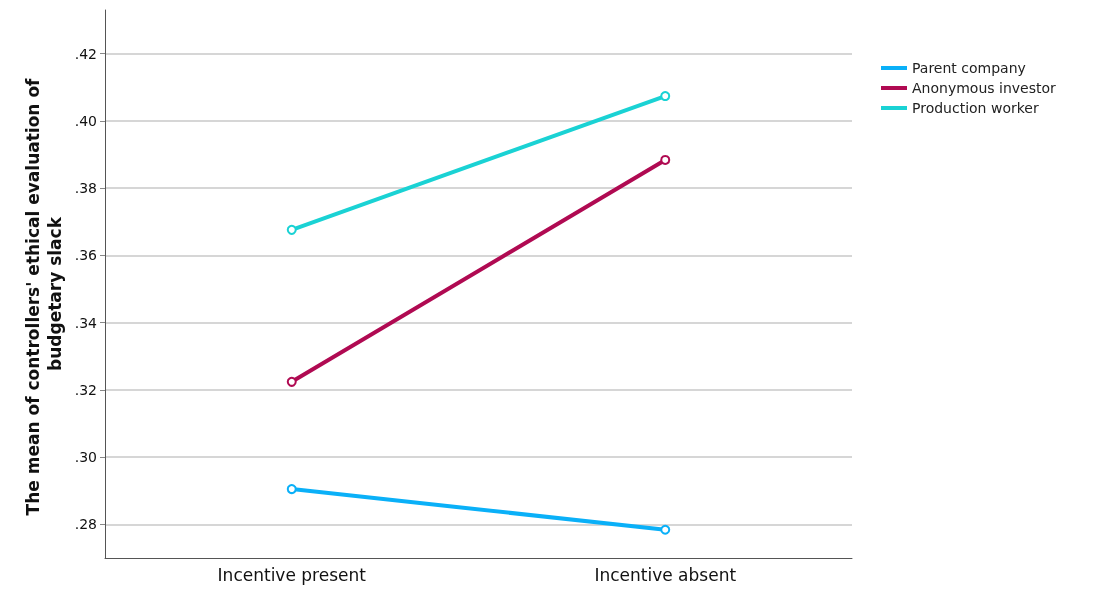  I want to click on x-tick-label: Incentive absent, so click(665, 574).